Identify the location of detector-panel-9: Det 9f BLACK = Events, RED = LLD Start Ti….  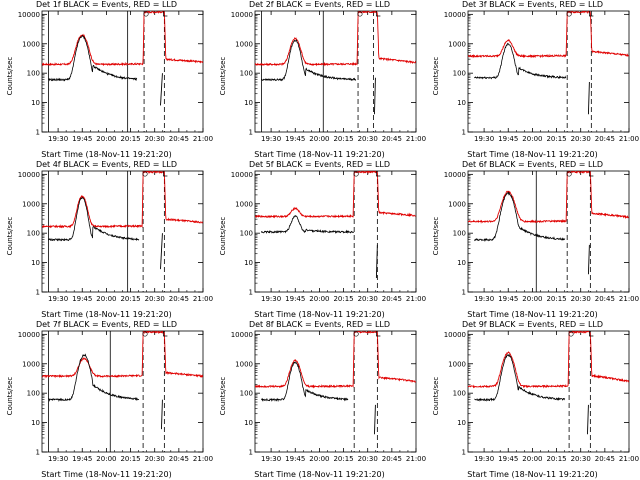
(532, 400).